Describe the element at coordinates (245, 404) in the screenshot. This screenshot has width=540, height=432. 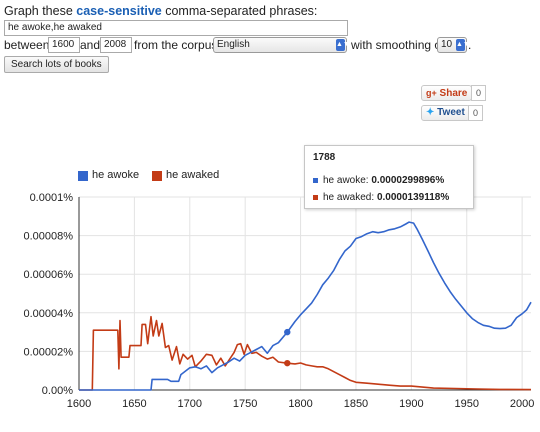
I see `x-tick-label: 1750` at that location.